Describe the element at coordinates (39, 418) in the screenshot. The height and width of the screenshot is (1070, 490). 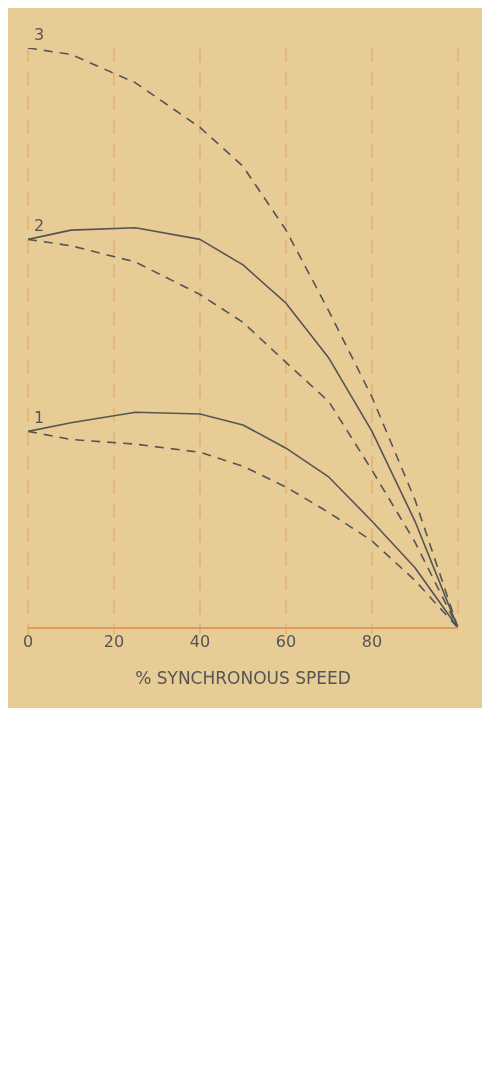
I see `series-label: 1` at that location.